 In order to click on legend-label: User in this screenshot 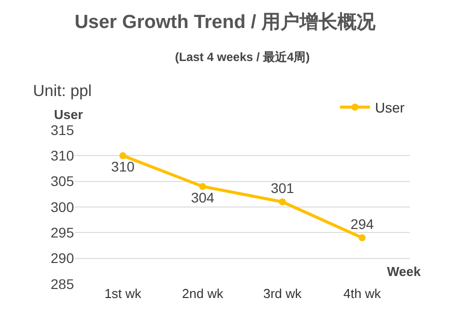, I will do `click(390, 108)`.